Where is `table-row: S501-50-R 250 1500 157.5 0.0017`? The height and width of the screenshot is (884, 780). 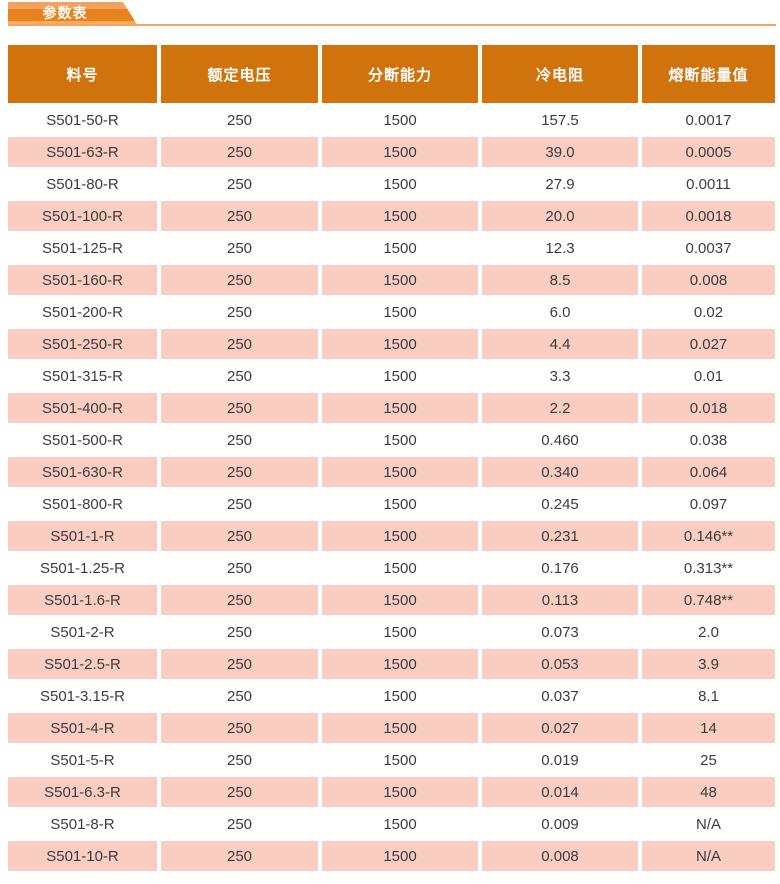
table-row: S501-50-R 250 1500 157.5 0.0017 is located at coordinates (391, 121).